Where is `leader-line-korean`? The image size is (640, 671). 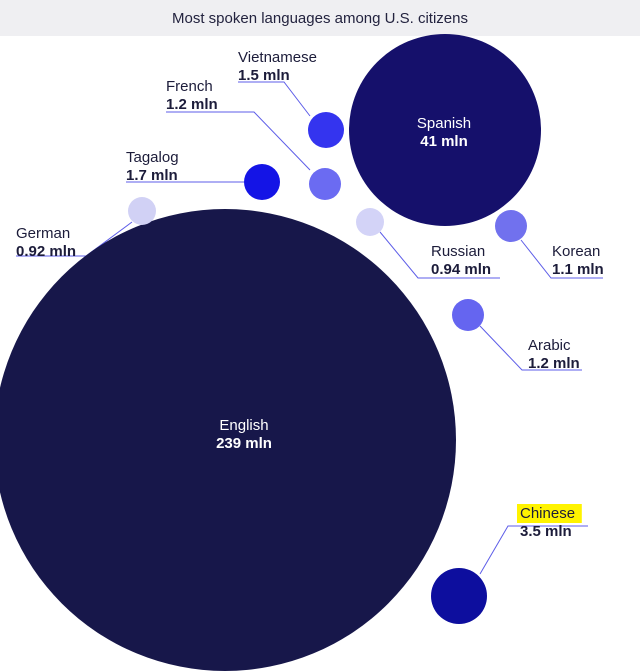
leader-line-korean is located at coordinates (561, 259).